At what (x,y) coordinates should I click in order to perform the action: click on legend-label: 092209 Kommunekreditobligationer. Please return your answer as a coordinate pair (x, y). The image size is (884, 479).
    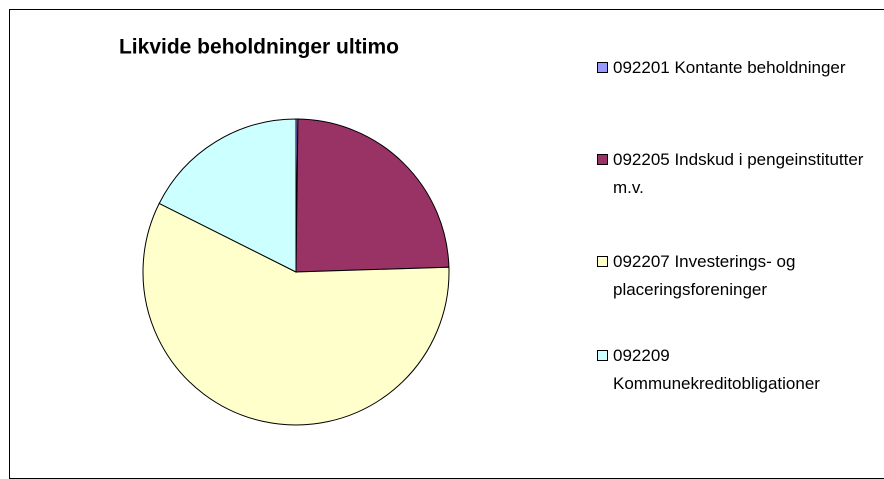
    Looking at the image, I should click on (716, 369).